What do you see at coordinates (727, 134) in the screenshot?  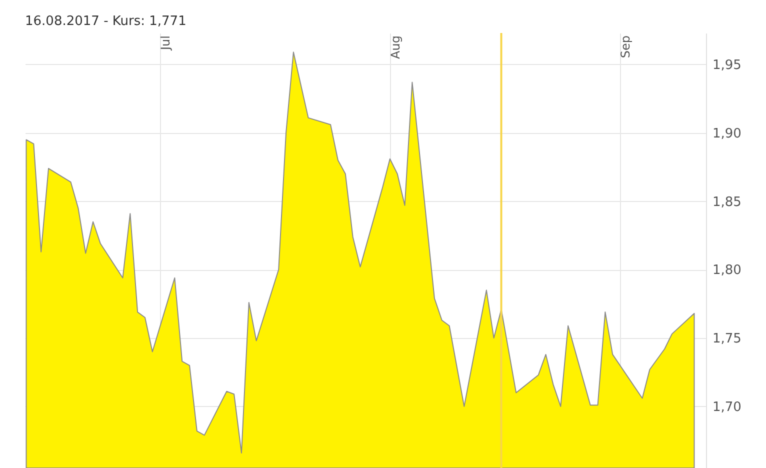 I see `y-tick-label: 1,90` at bounding box center [727, 134].